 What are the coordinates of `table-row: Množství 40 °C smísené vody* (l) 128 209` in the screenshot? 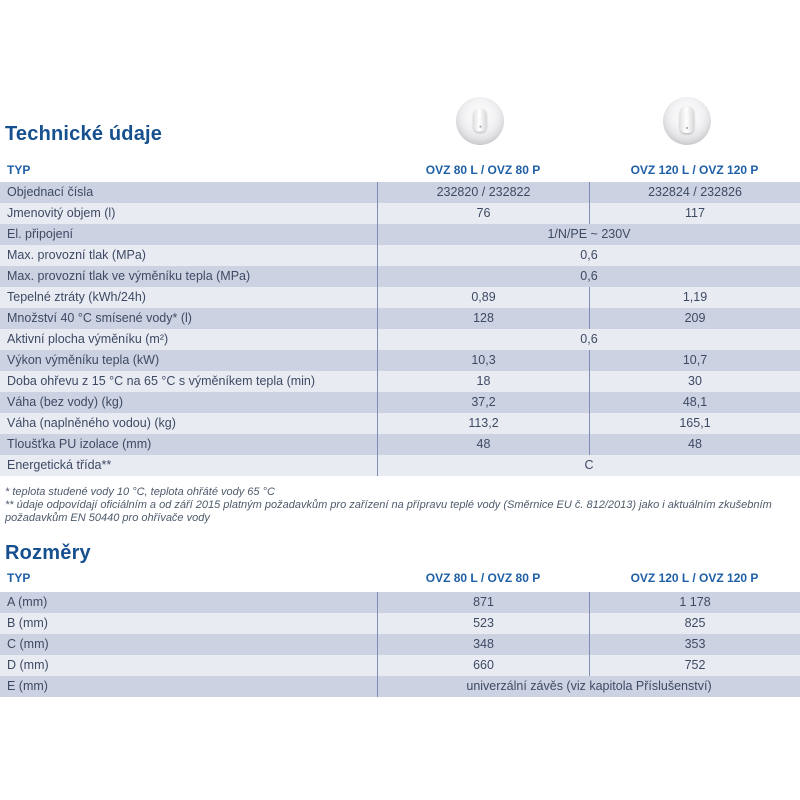 It's located at (400, 318).